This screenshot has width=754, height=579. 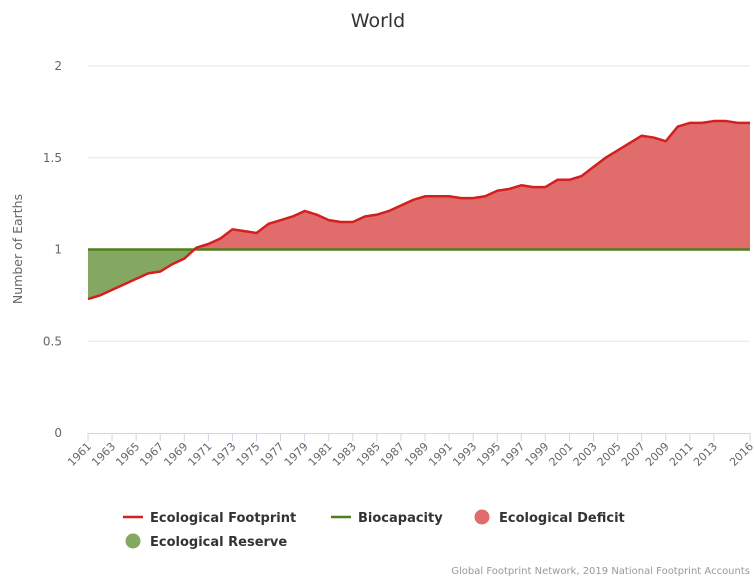 I want to click on x-tick-label: 2013, so click(x=705, y=454).